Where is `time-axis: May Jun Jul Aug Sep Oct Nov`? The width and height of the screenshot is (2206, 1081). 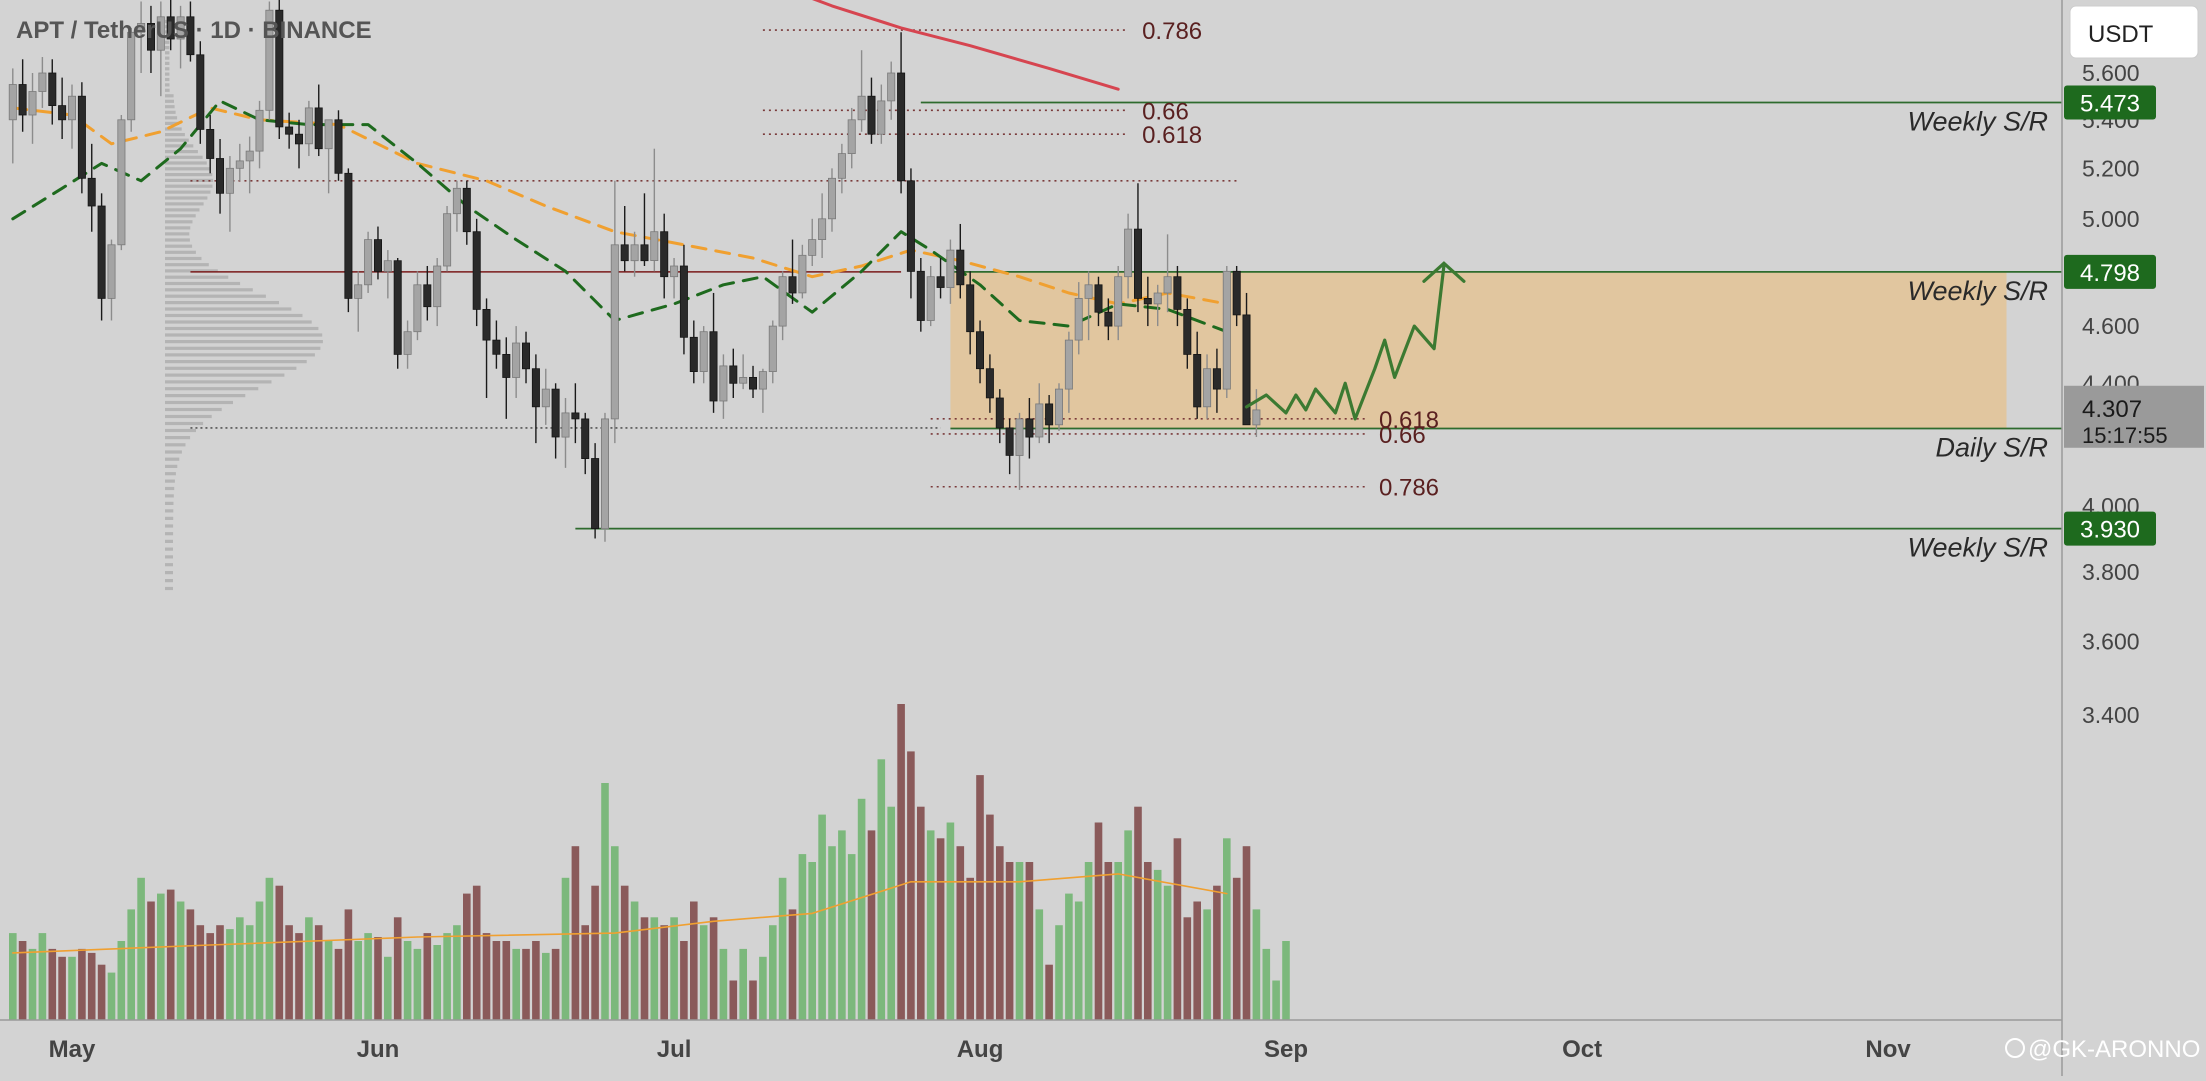
time-axis: May Jun Jul Aug Sep Oct Nov is located at coordinates (980, 1049).